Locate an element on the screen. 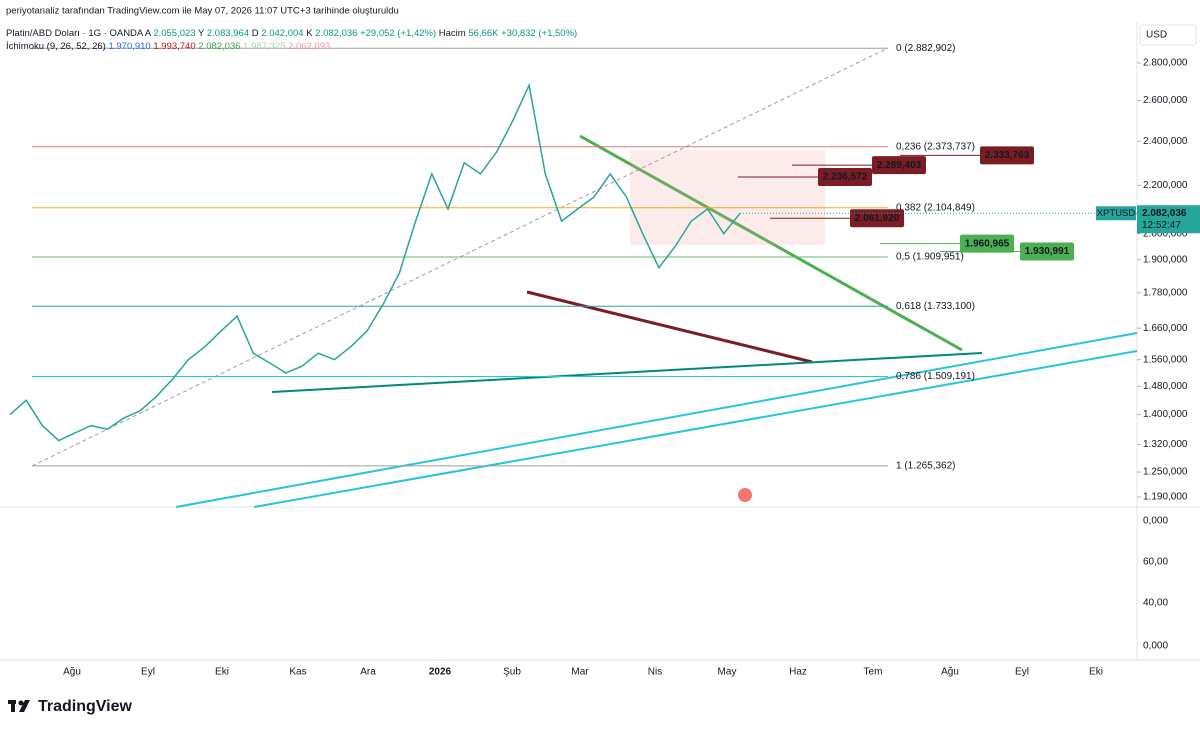 The image size is (1200, 735). price-tick-label: 1.900,000 is located at coordinates (1165, 259).